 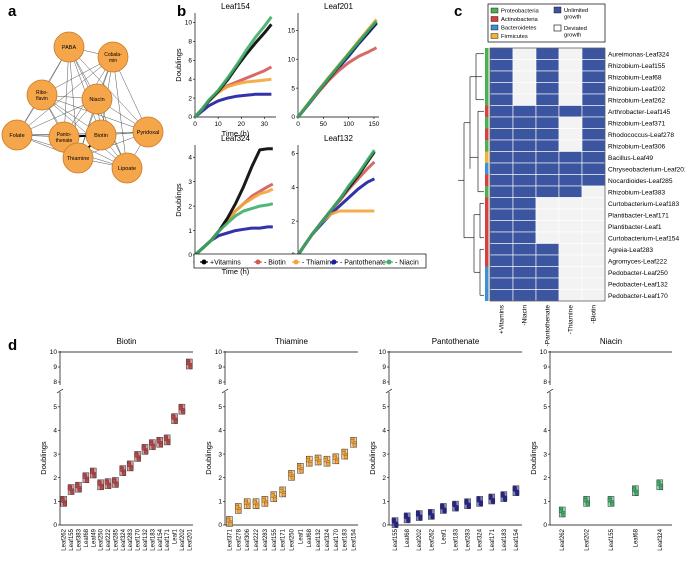 I want to click on x-tick-label: Leaf171, so click(x=168, y=539).